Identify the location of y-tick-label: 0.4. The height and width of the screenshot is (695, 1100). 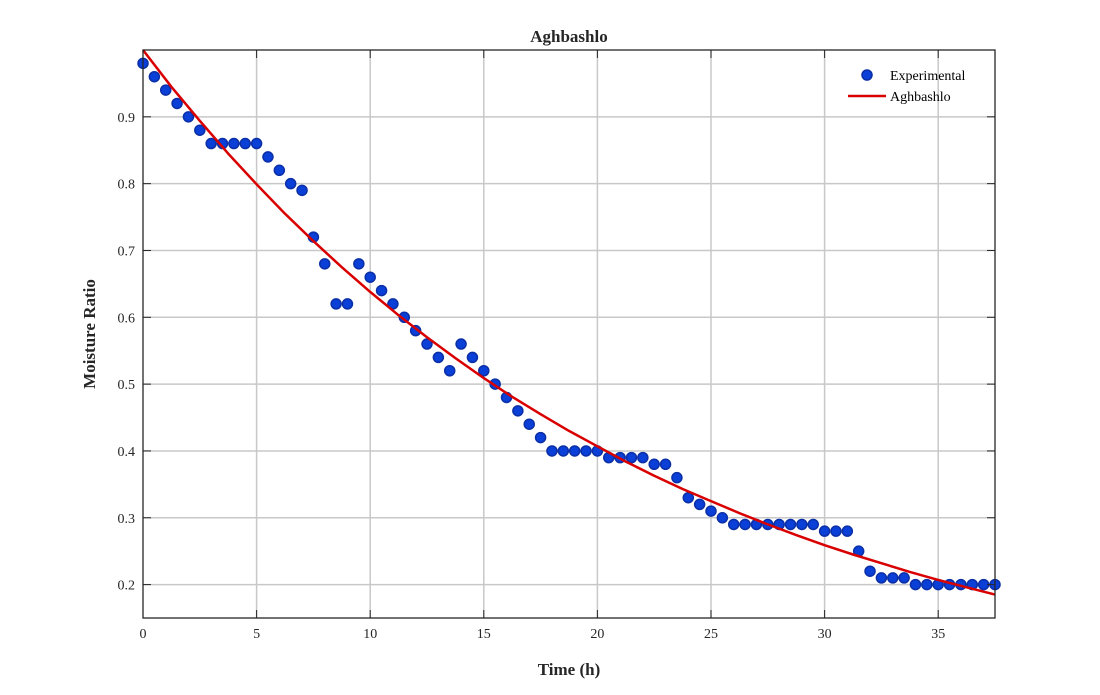
(127, 452).